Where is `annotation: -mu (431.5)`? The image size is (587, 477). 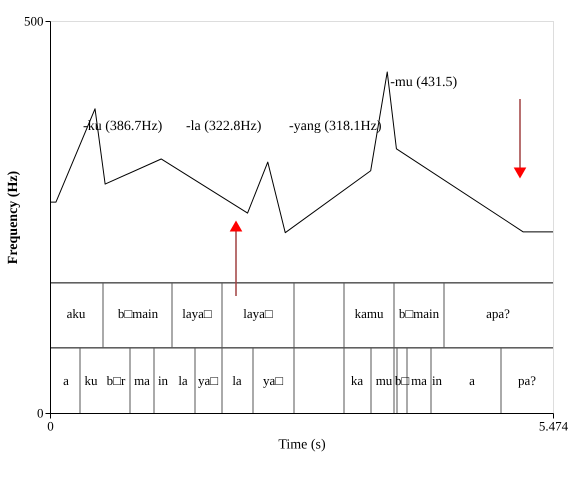 annotation: -mu (431.5) is located at coordinates (424, 82).